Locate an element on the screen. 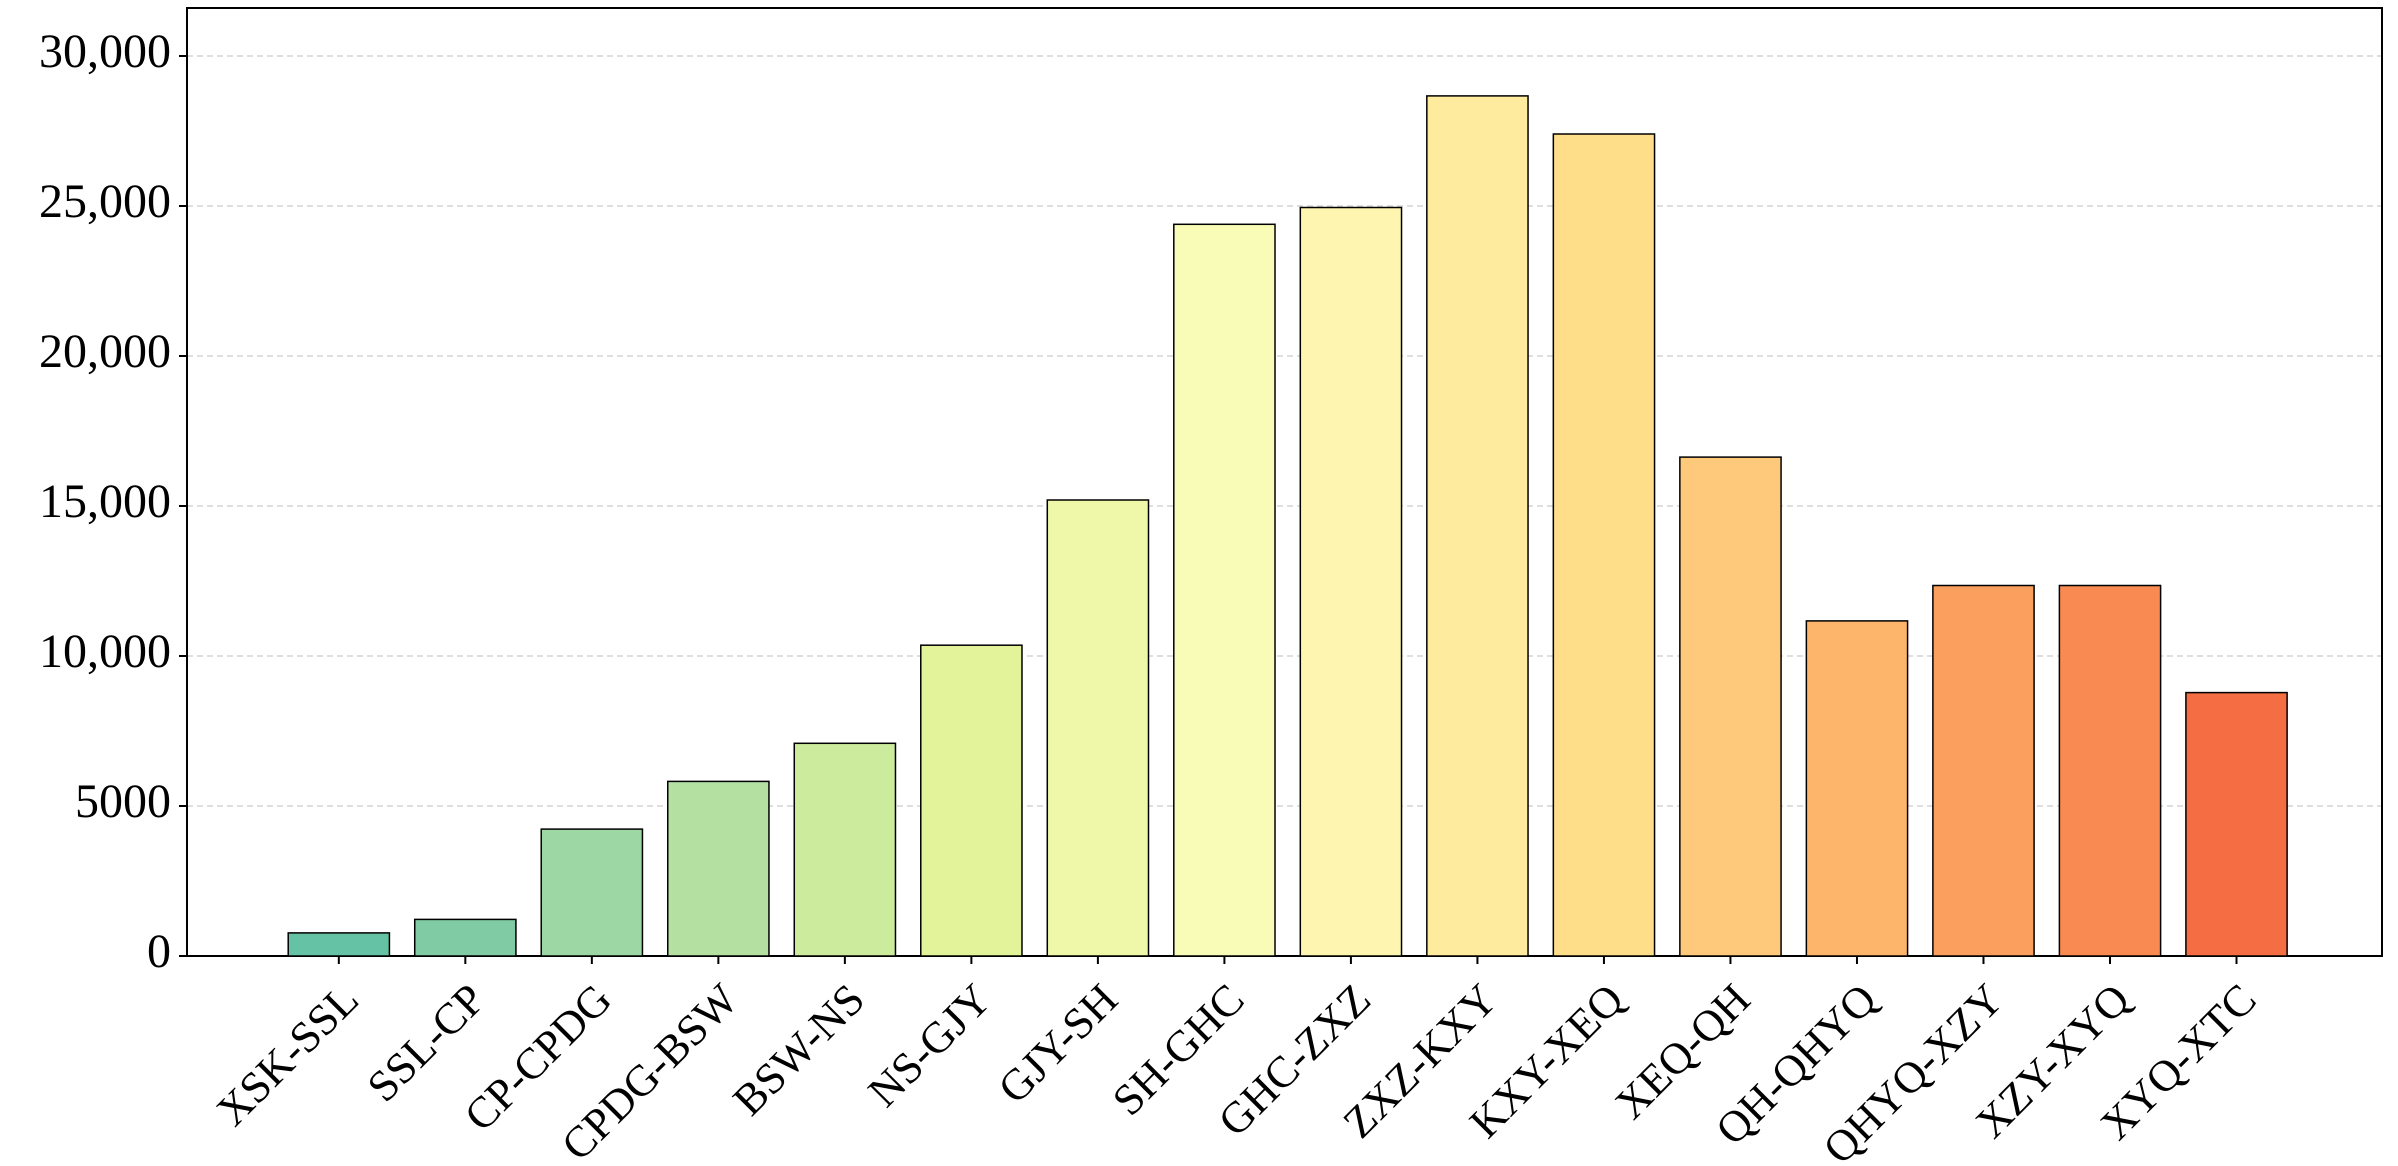 Image resolution: width=2398 pixels, height=1166 pixels. y-tick-label: 25,000 is located at coordinates (105, 201).